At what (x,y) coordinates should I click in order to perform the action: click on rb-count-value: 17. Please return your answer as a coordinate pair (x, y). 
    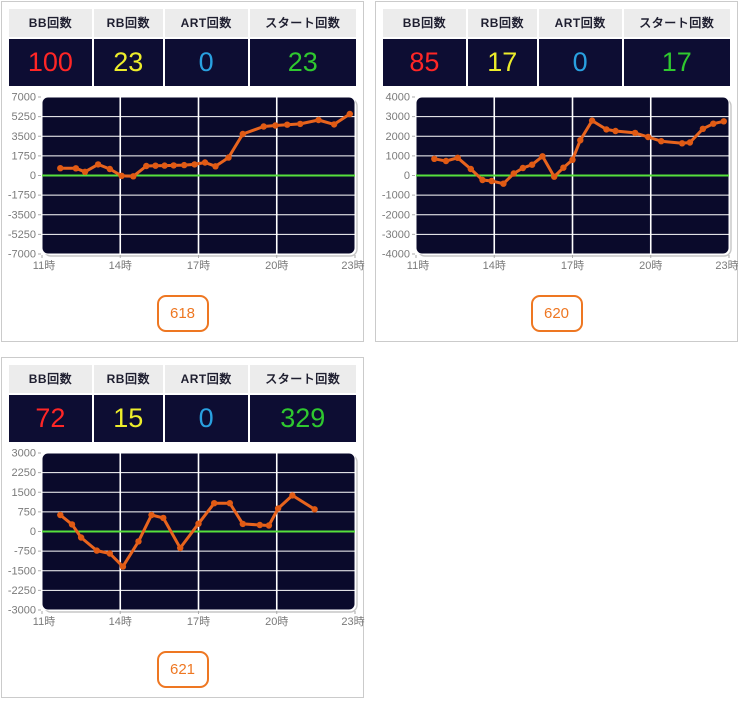
    Looking at the image, I should click on (502, 62).